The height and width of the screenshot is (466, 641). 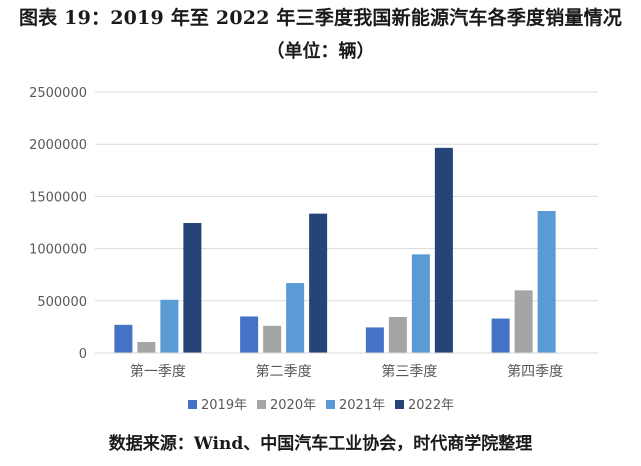 I want to click on data-source-note: 数据来源：Wind、中国汽车工业协会，时代商学院整理, so click(x=320, y=444).